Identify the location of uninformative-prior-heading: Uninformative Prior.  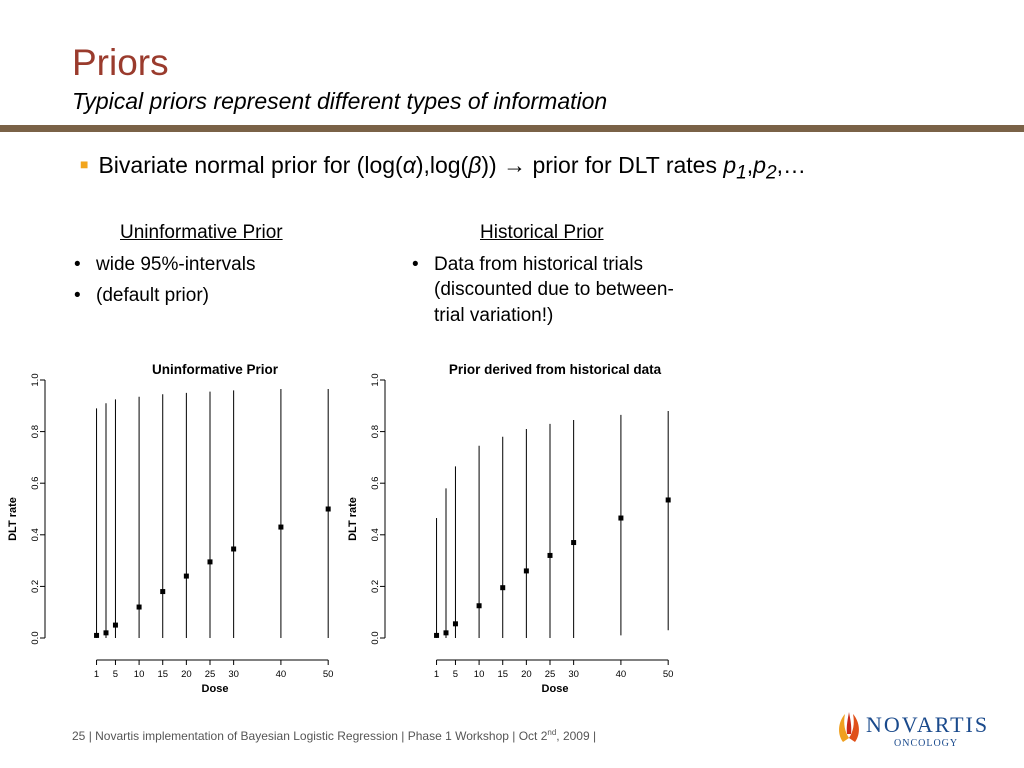
(201, 232).